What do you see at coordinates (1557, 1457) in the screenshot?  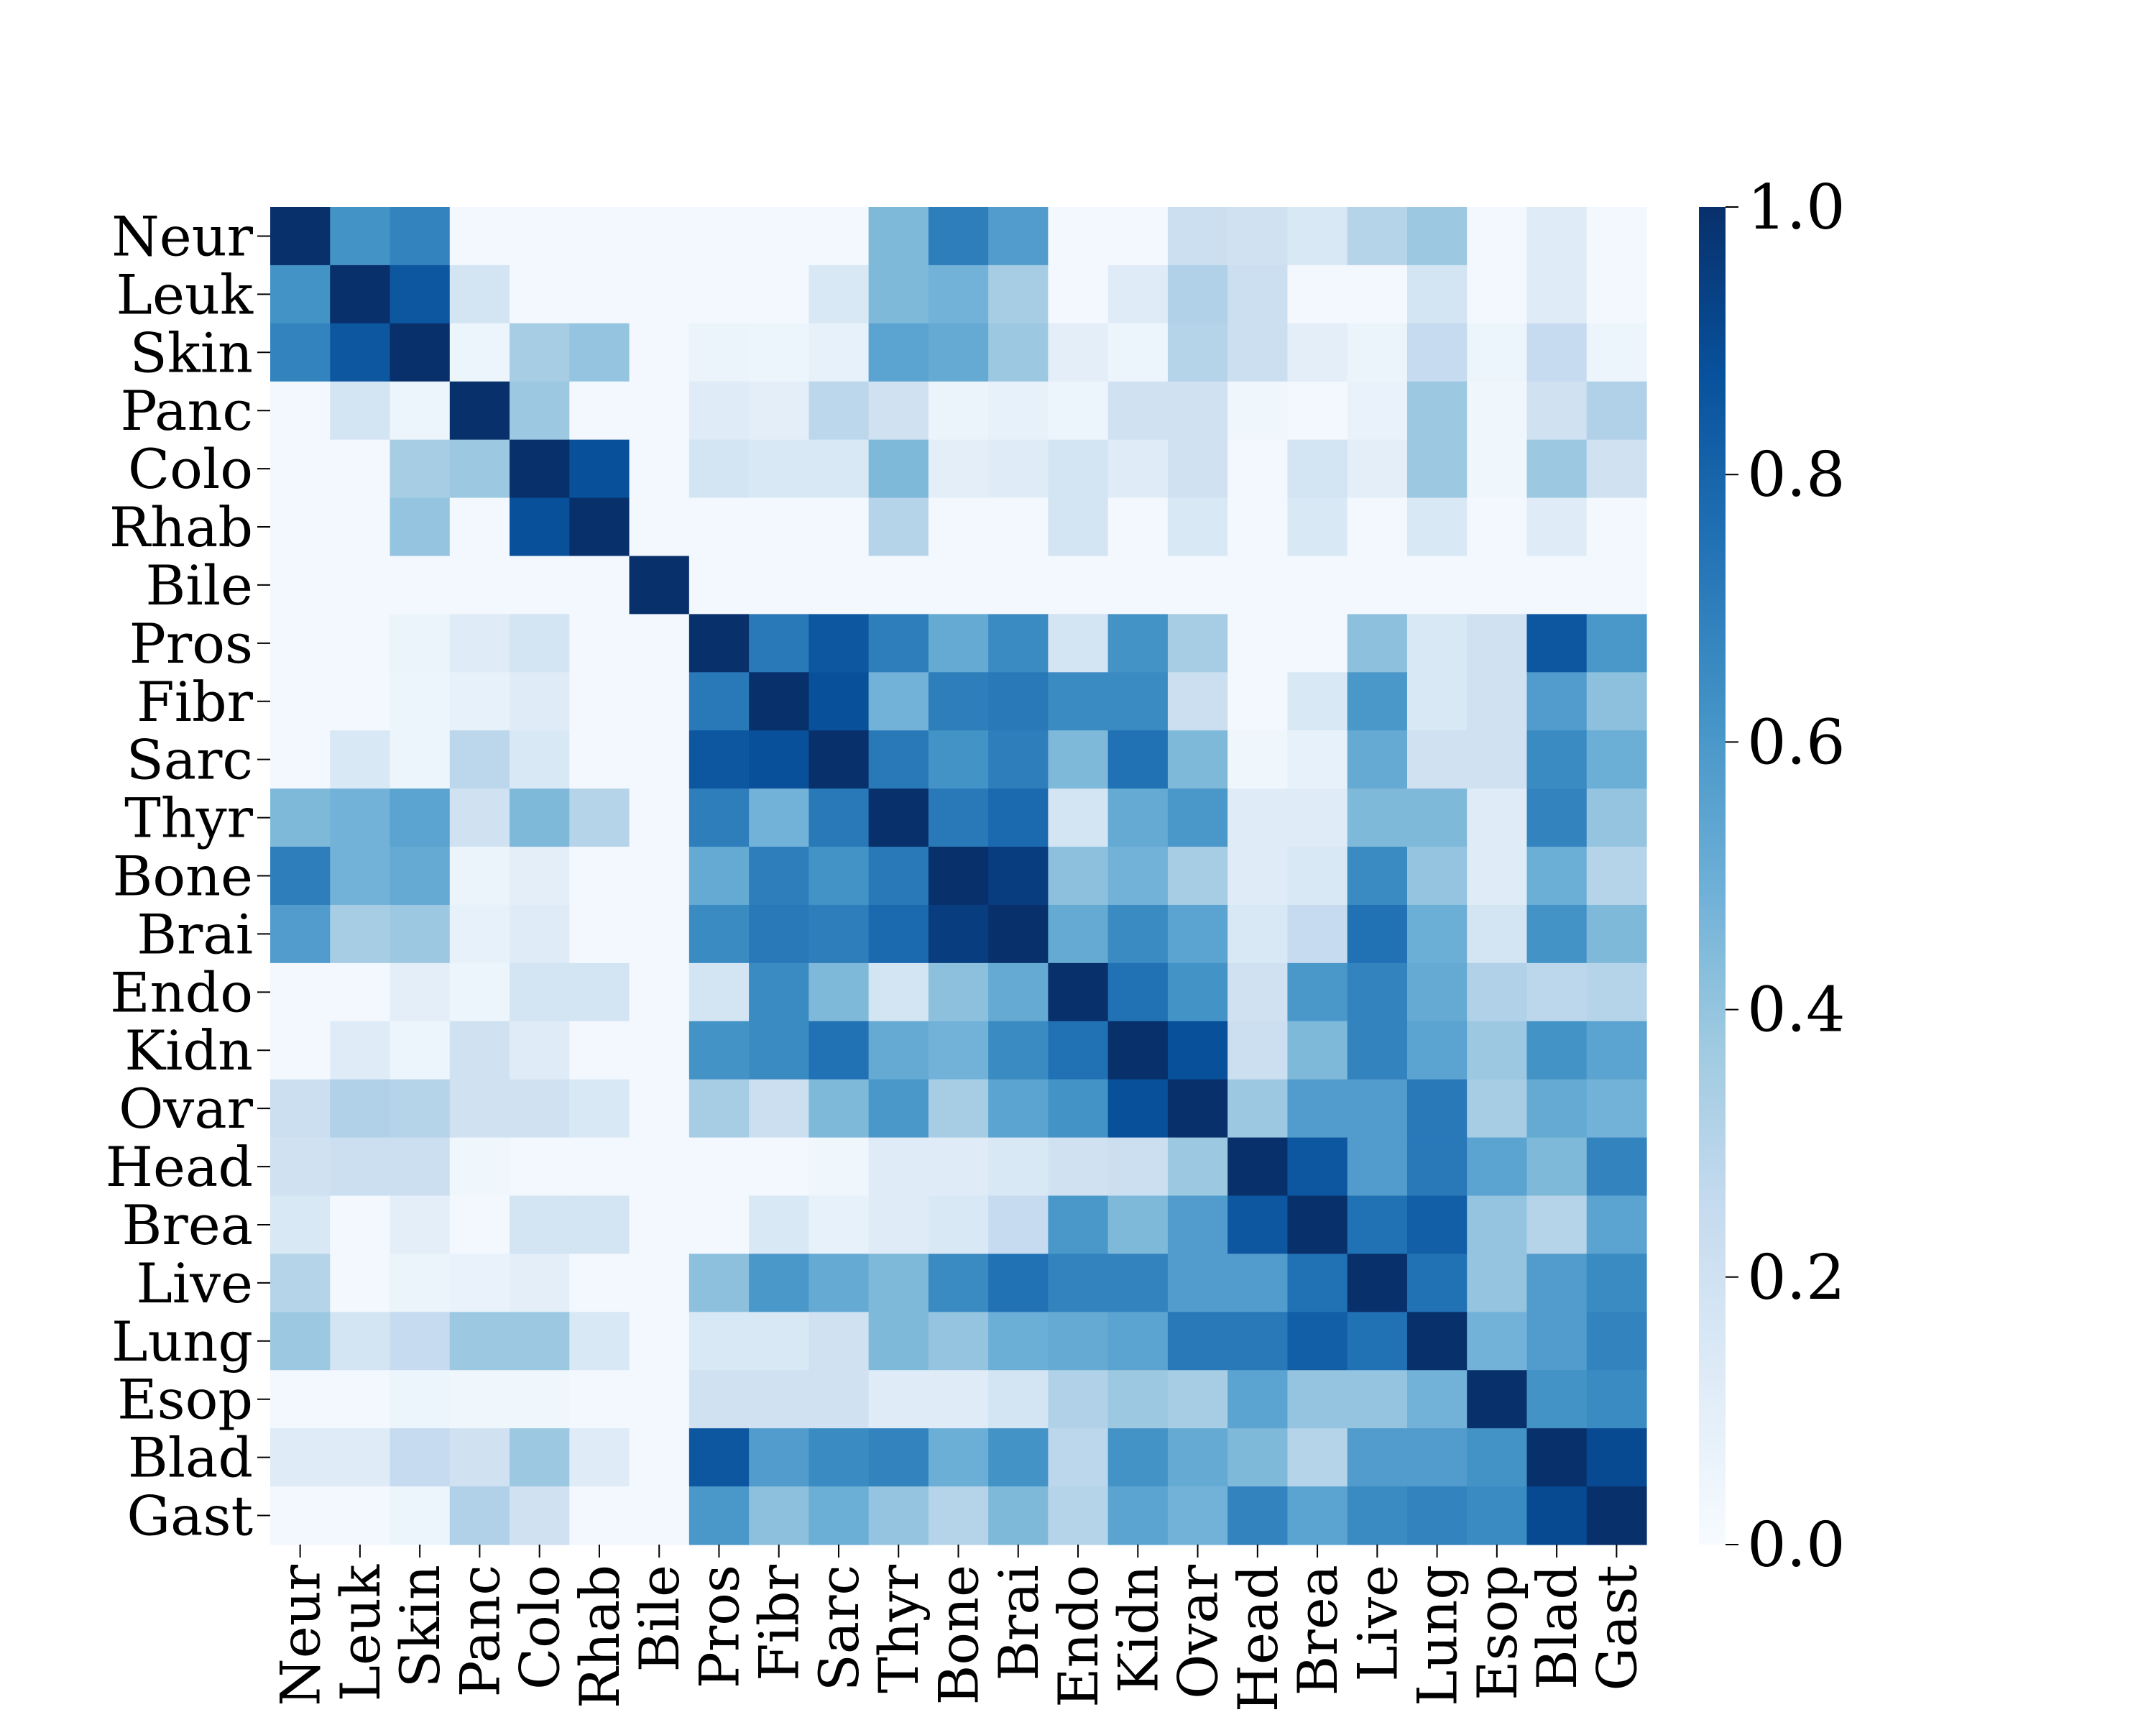 I see `heatmap-cell-blad-blad` at bounding box center [1557, 1457].